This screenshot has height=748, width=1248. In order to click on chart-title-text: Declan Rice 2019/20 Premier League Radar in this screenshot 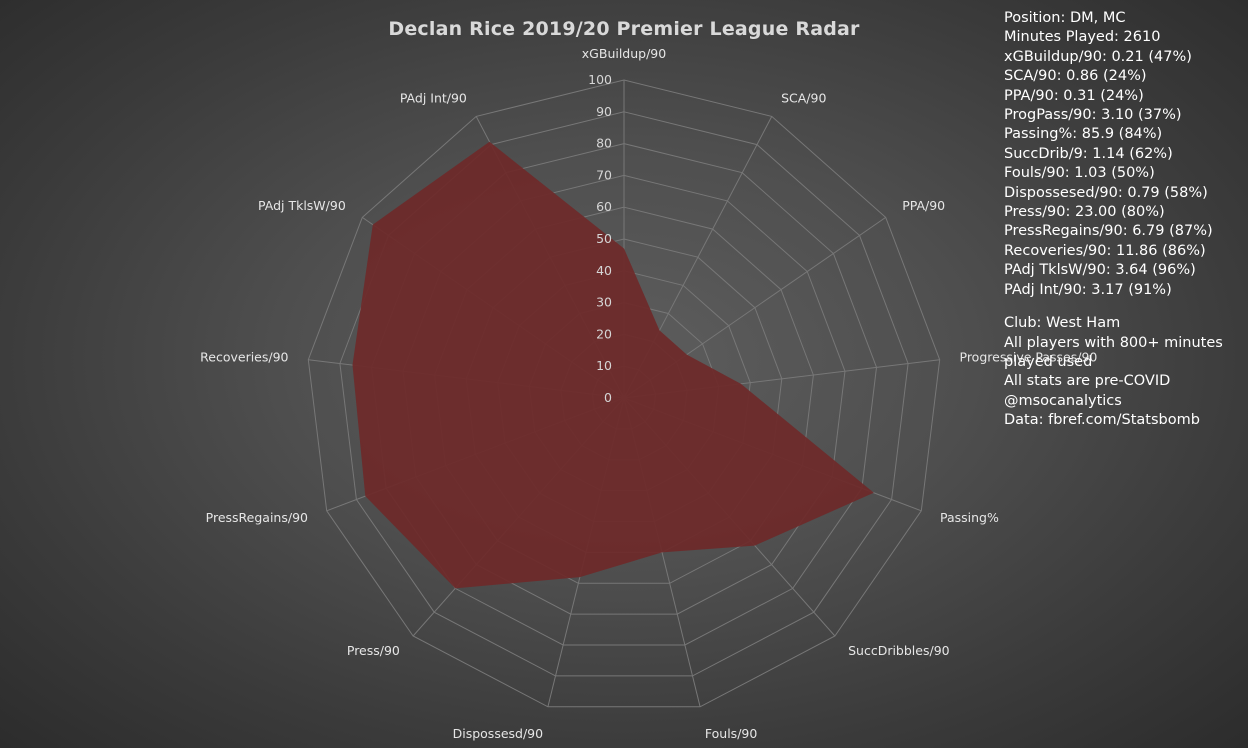, I will do `click(624, 29)`.